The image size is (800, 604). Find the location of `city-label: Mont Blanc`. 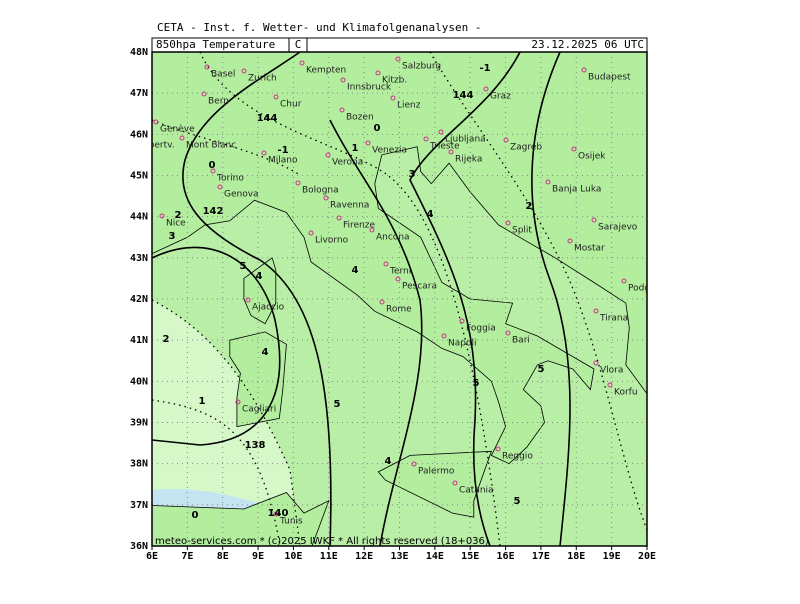

city-label: Mont Blanc is located at coordinates (211, 146).